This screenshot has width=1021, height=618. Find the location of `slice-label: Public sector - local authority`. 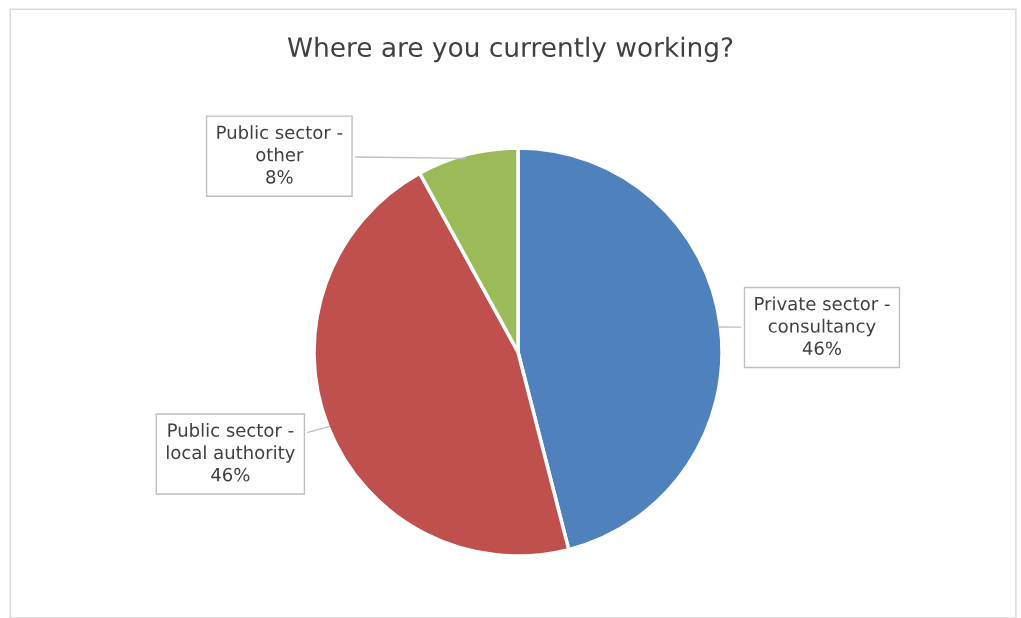

slice-label: Public sector - local authority is located at coordinates (231, 442).